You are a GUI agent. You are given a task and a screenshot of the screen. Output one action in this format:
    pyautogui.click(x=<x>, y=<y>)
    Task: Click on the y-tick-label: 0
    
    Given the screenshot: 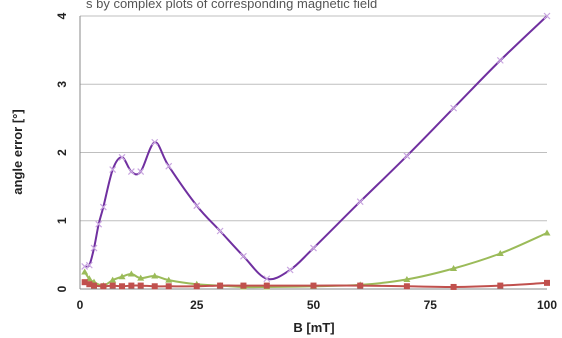 What is the action you would take?
    pyautogui.click(x=62, y=288)
    